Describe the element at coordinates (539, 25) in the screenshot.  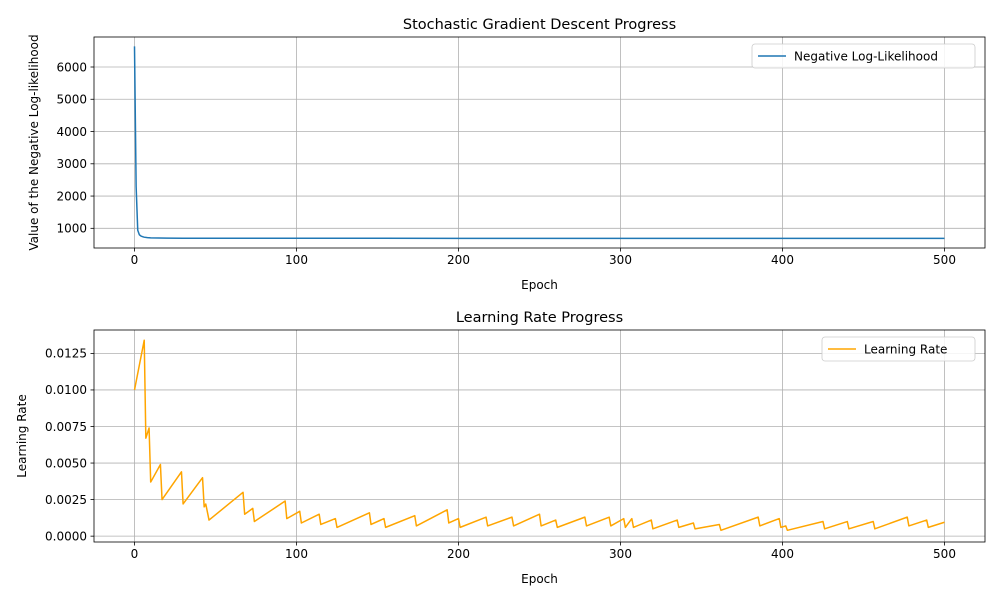
I see `chart-title: Stochastic Gradient Descent Progress` at that location.